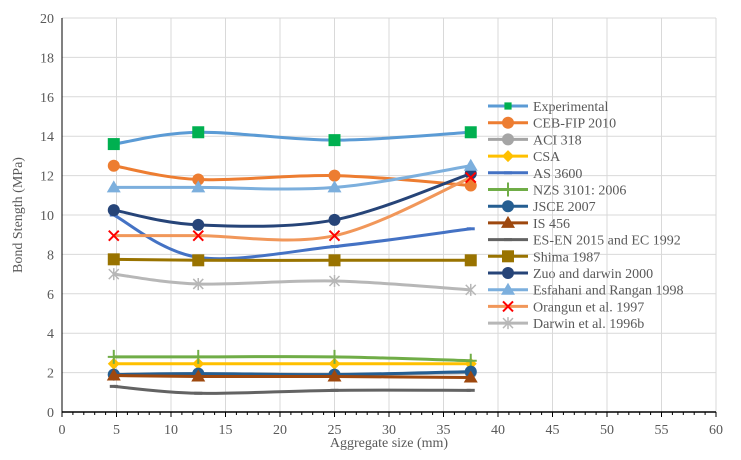 The width and height of the screenshot is (741, 460). What do you see at coordinates (292, 282) in the screenshot?
I see `series-darwin-et-al-1996b` at bounding box center [292, 282].